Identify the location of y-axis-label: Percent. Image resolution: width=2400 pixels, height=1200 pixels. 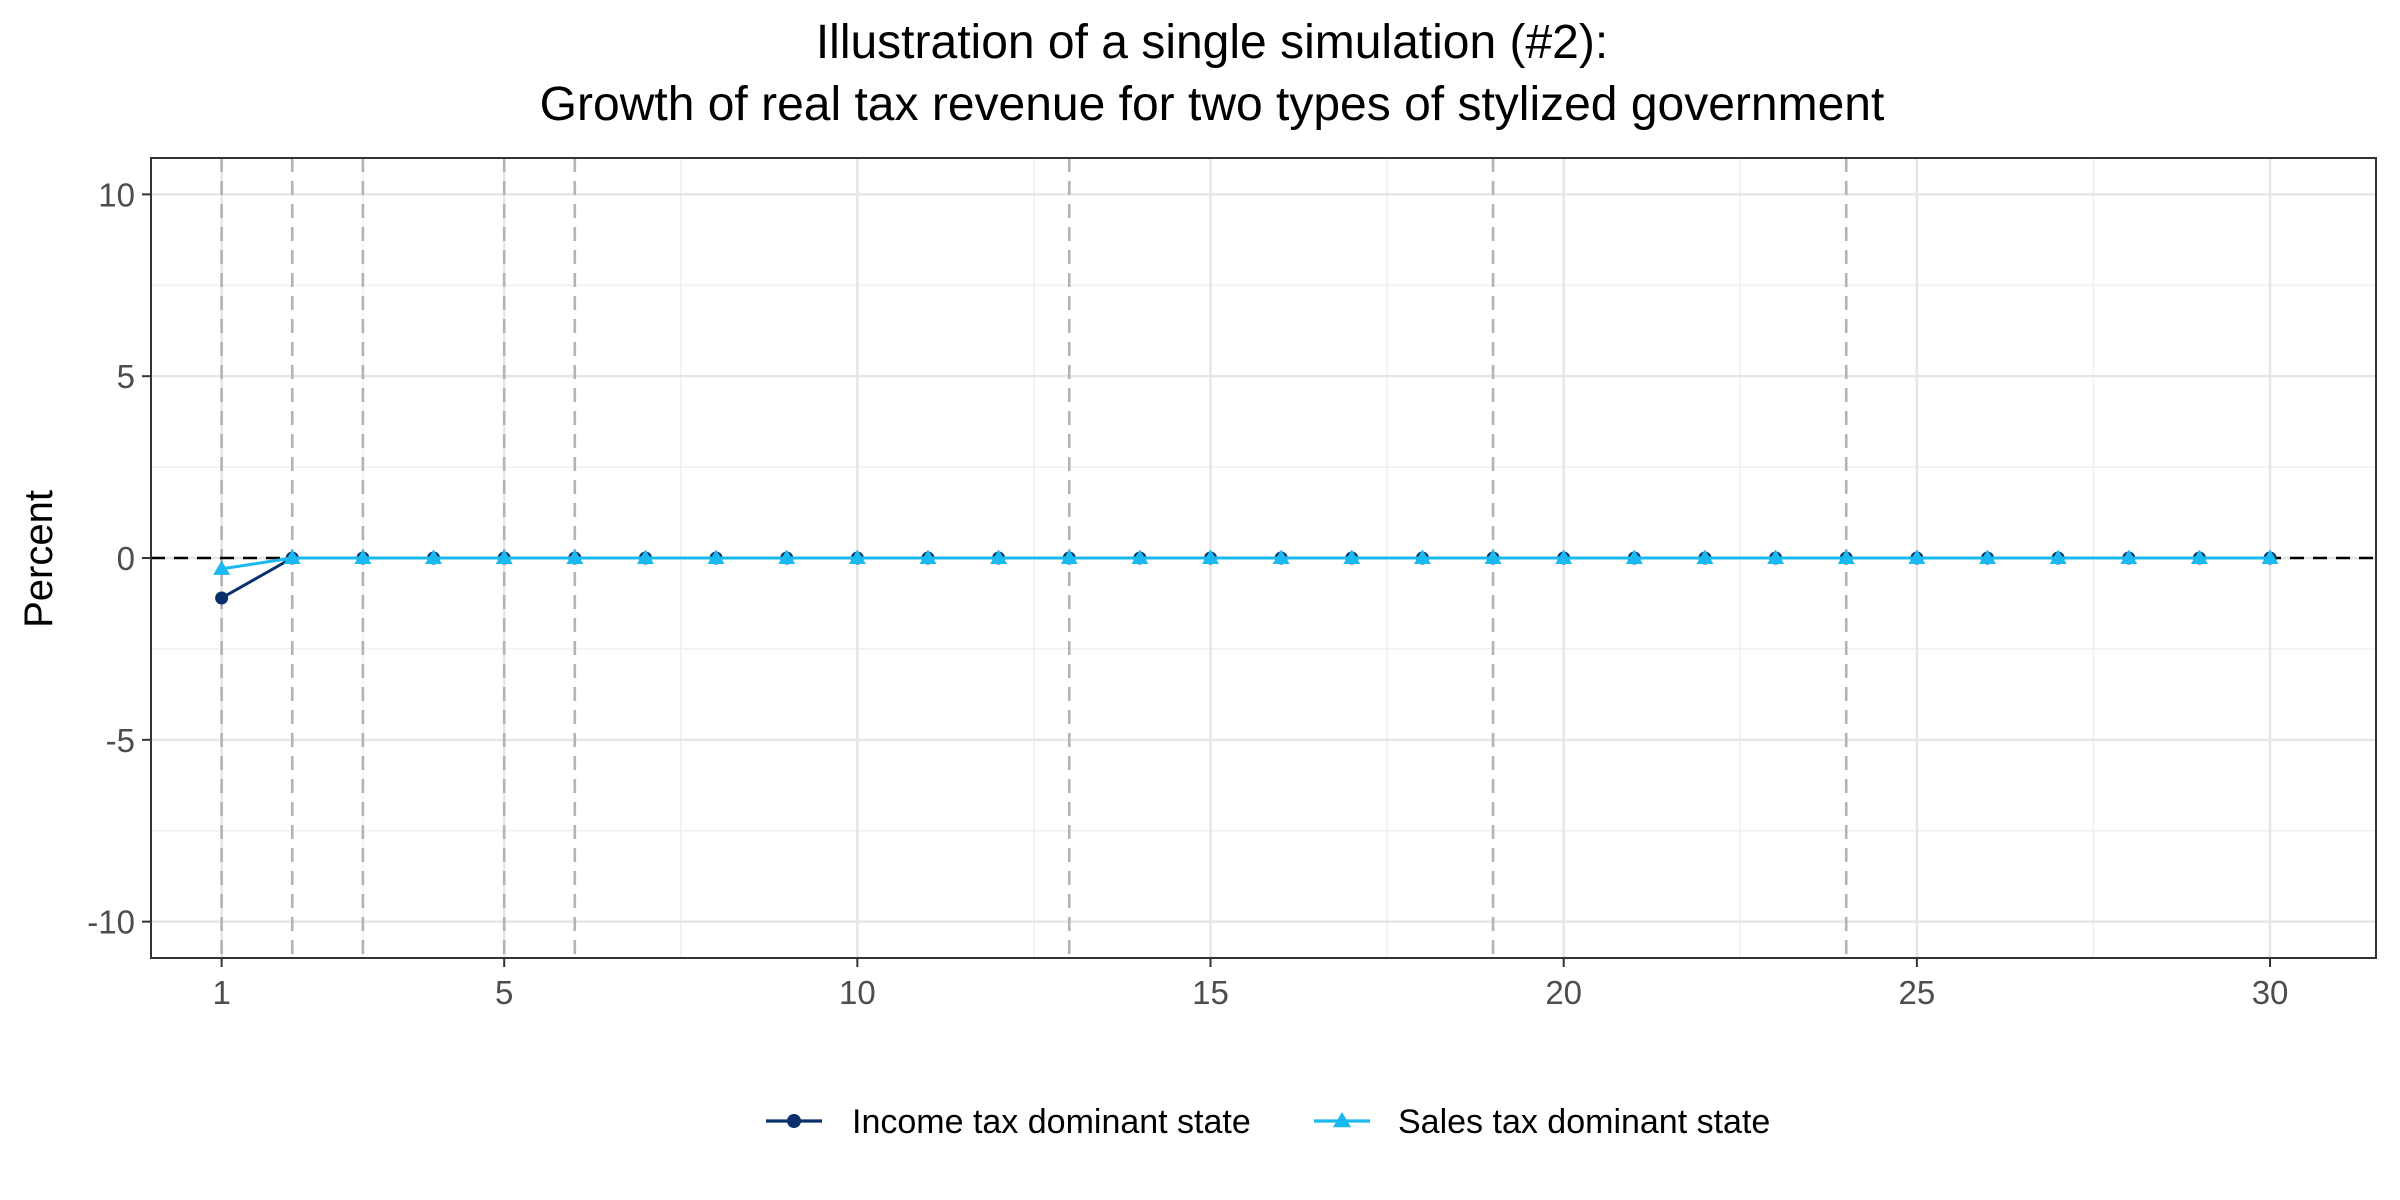
(39, 559).